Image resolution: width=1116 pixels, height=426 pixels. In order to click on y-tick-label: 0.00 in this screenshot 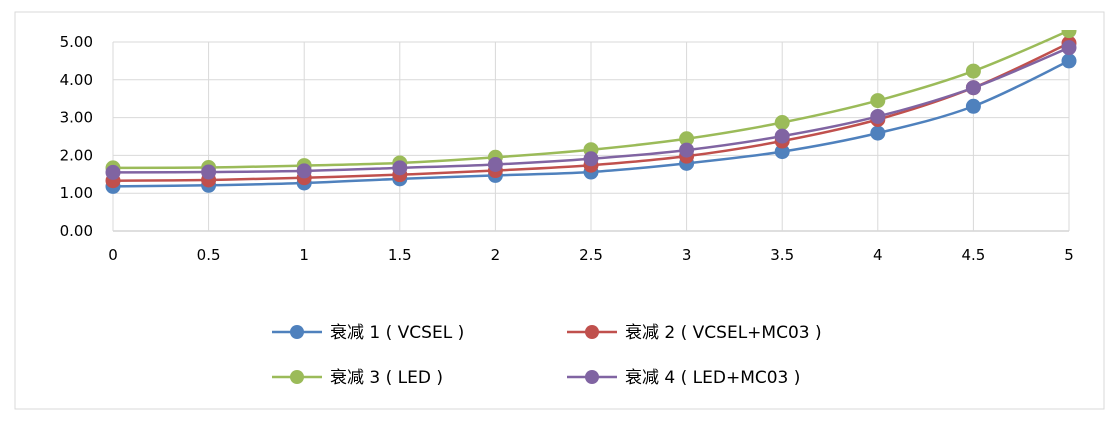, I will do `click(76, 231)`.